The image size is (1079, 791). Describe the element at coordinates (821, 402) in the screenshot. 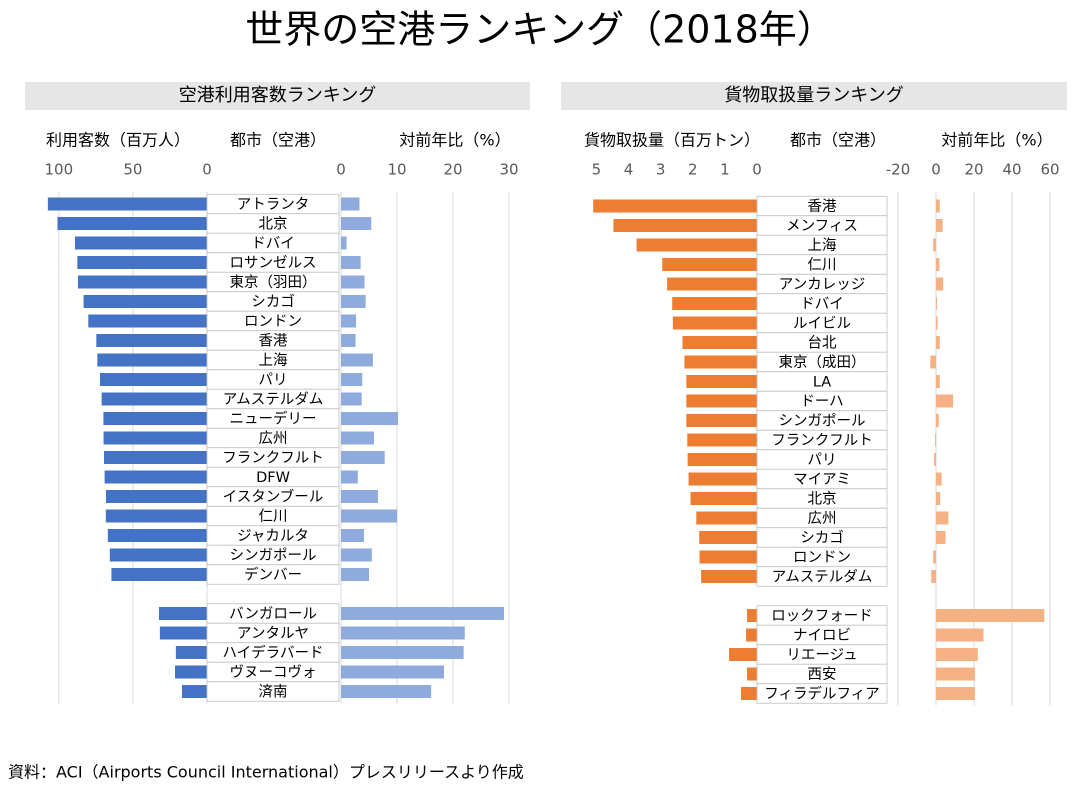

I see `category-label: ドーハ` at that location.